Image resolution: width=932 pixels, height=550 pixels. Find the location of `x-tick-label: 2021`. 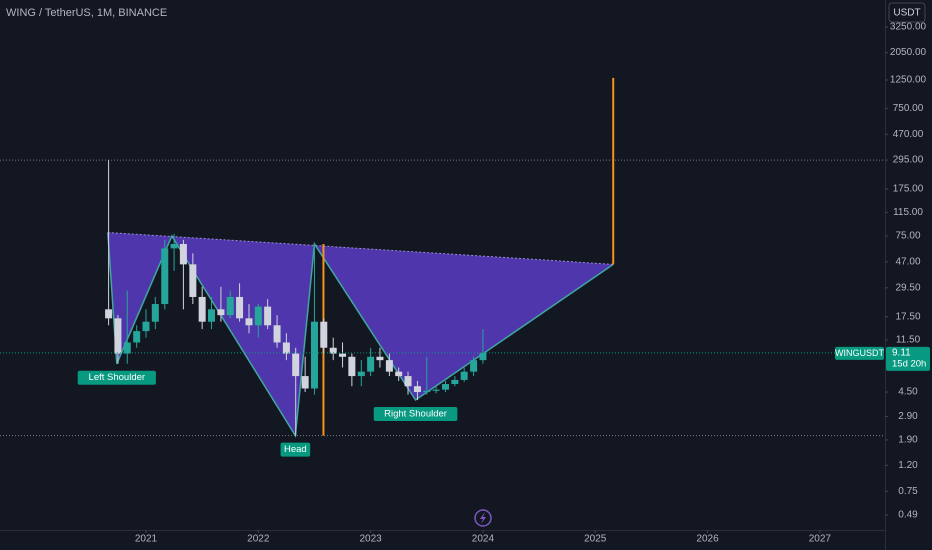

x-tick-label: 2021 is located at coordinates (146, 539).